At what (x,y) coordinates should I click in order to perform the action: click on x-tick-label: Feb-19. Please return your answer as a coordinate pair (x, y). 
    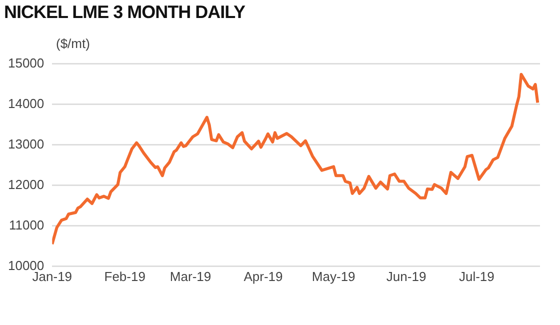
    Looking at the image, I should click on (125, 276).